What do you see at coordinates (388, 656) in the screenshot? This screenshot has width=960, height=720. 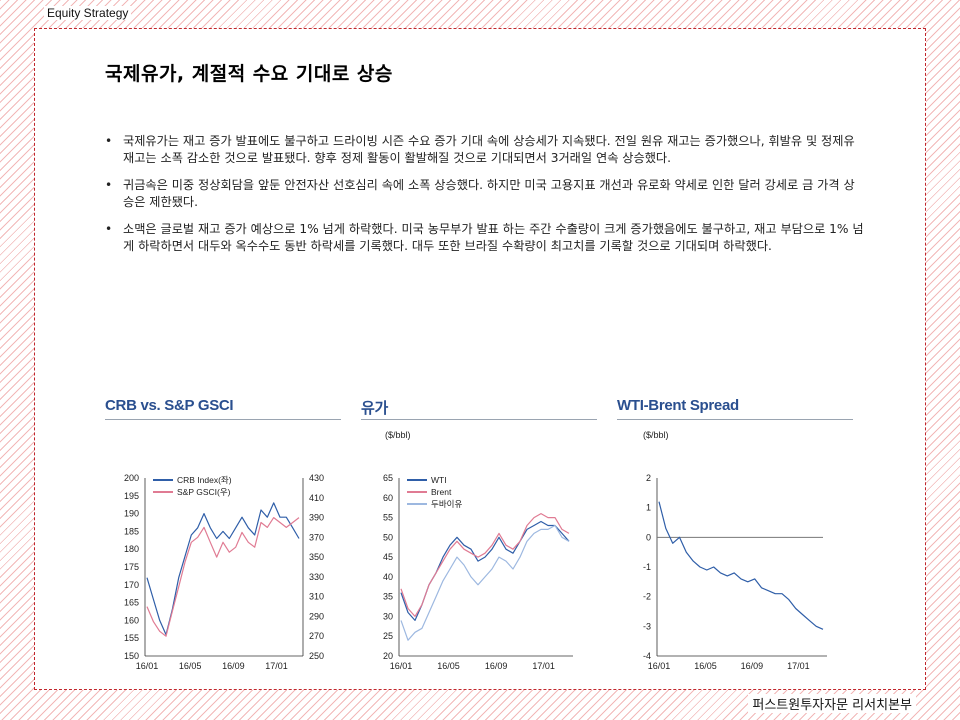 I see `y-tick-label: 20` at bounding box center [388, 656].